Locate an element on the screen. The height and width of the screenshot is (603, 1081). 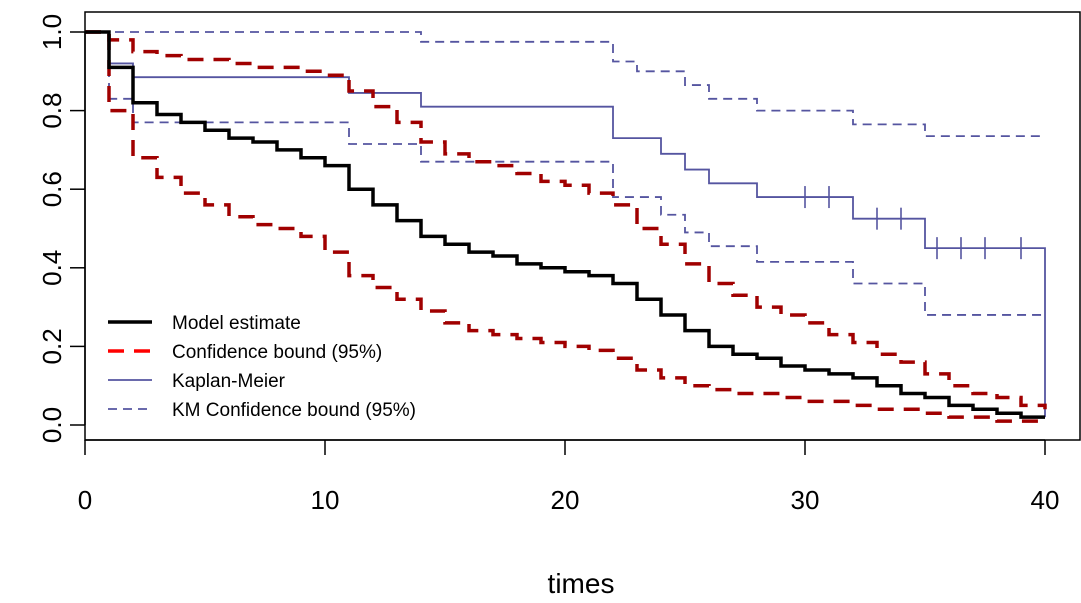
y-tick-label: 0.8 is located at coordinates (52, 111).